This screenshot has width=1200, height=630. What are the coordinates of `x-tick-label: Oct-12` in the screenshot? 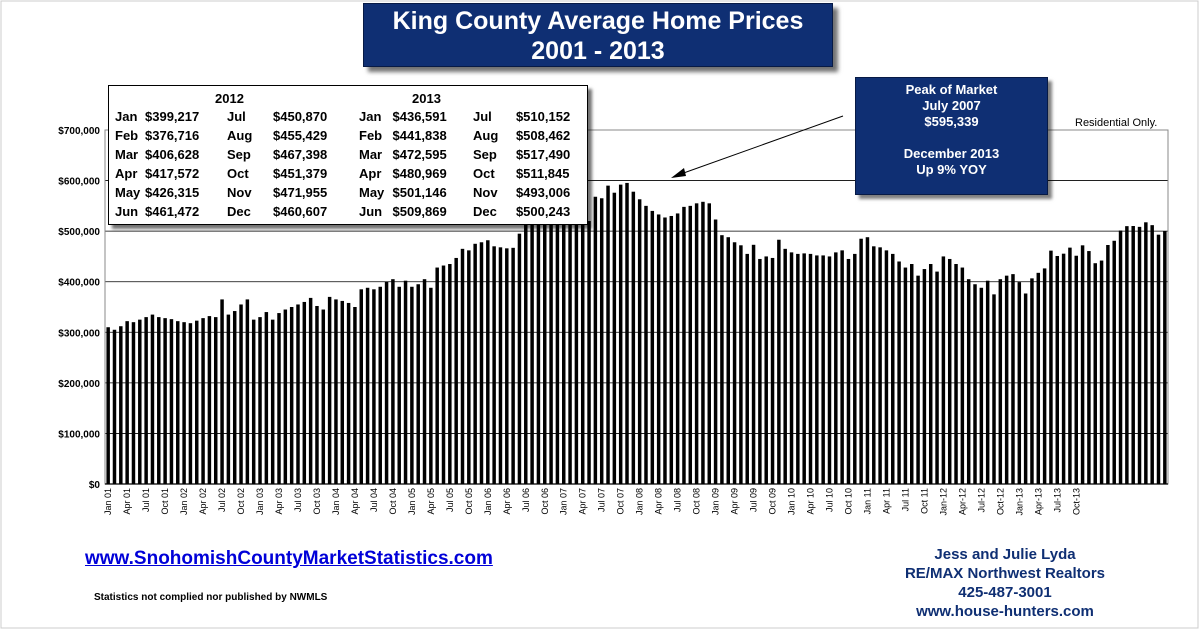 It's located at (1000, 501).